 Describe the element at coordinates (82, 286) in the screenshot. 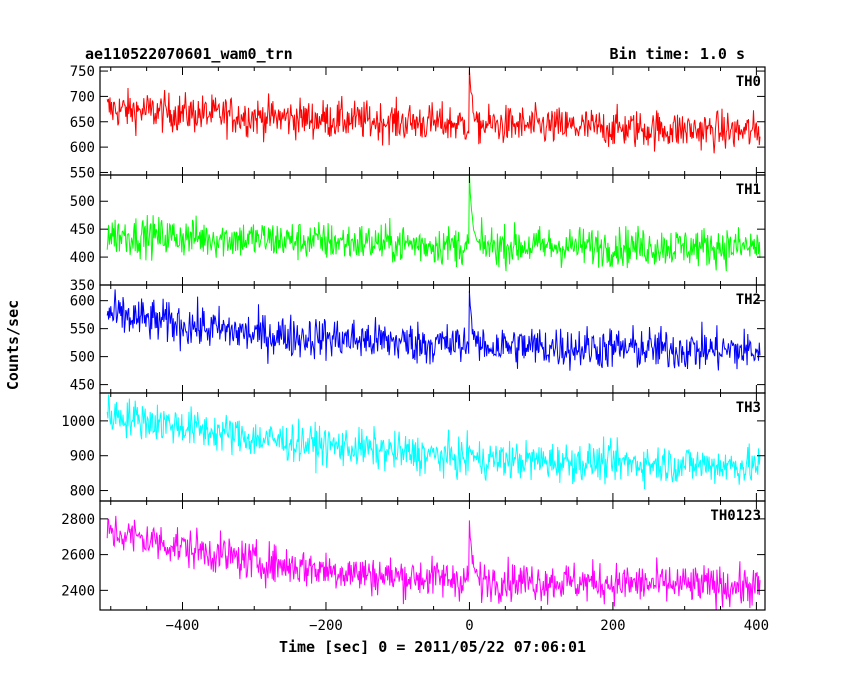

I see `y-tick-label-th1: 350` at that location.